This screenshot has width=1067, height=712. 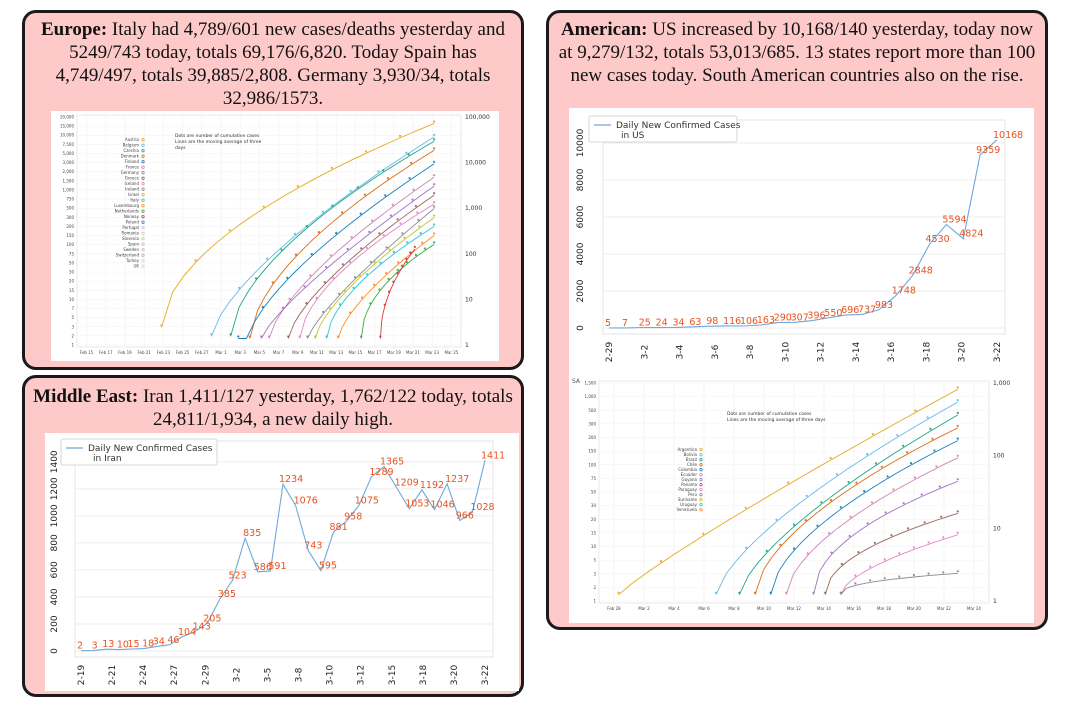 What do you see at coordinates (72, 290) in the screenshot?
I see `eu-left-tick-label: 15` at bounding box center [72, 290].